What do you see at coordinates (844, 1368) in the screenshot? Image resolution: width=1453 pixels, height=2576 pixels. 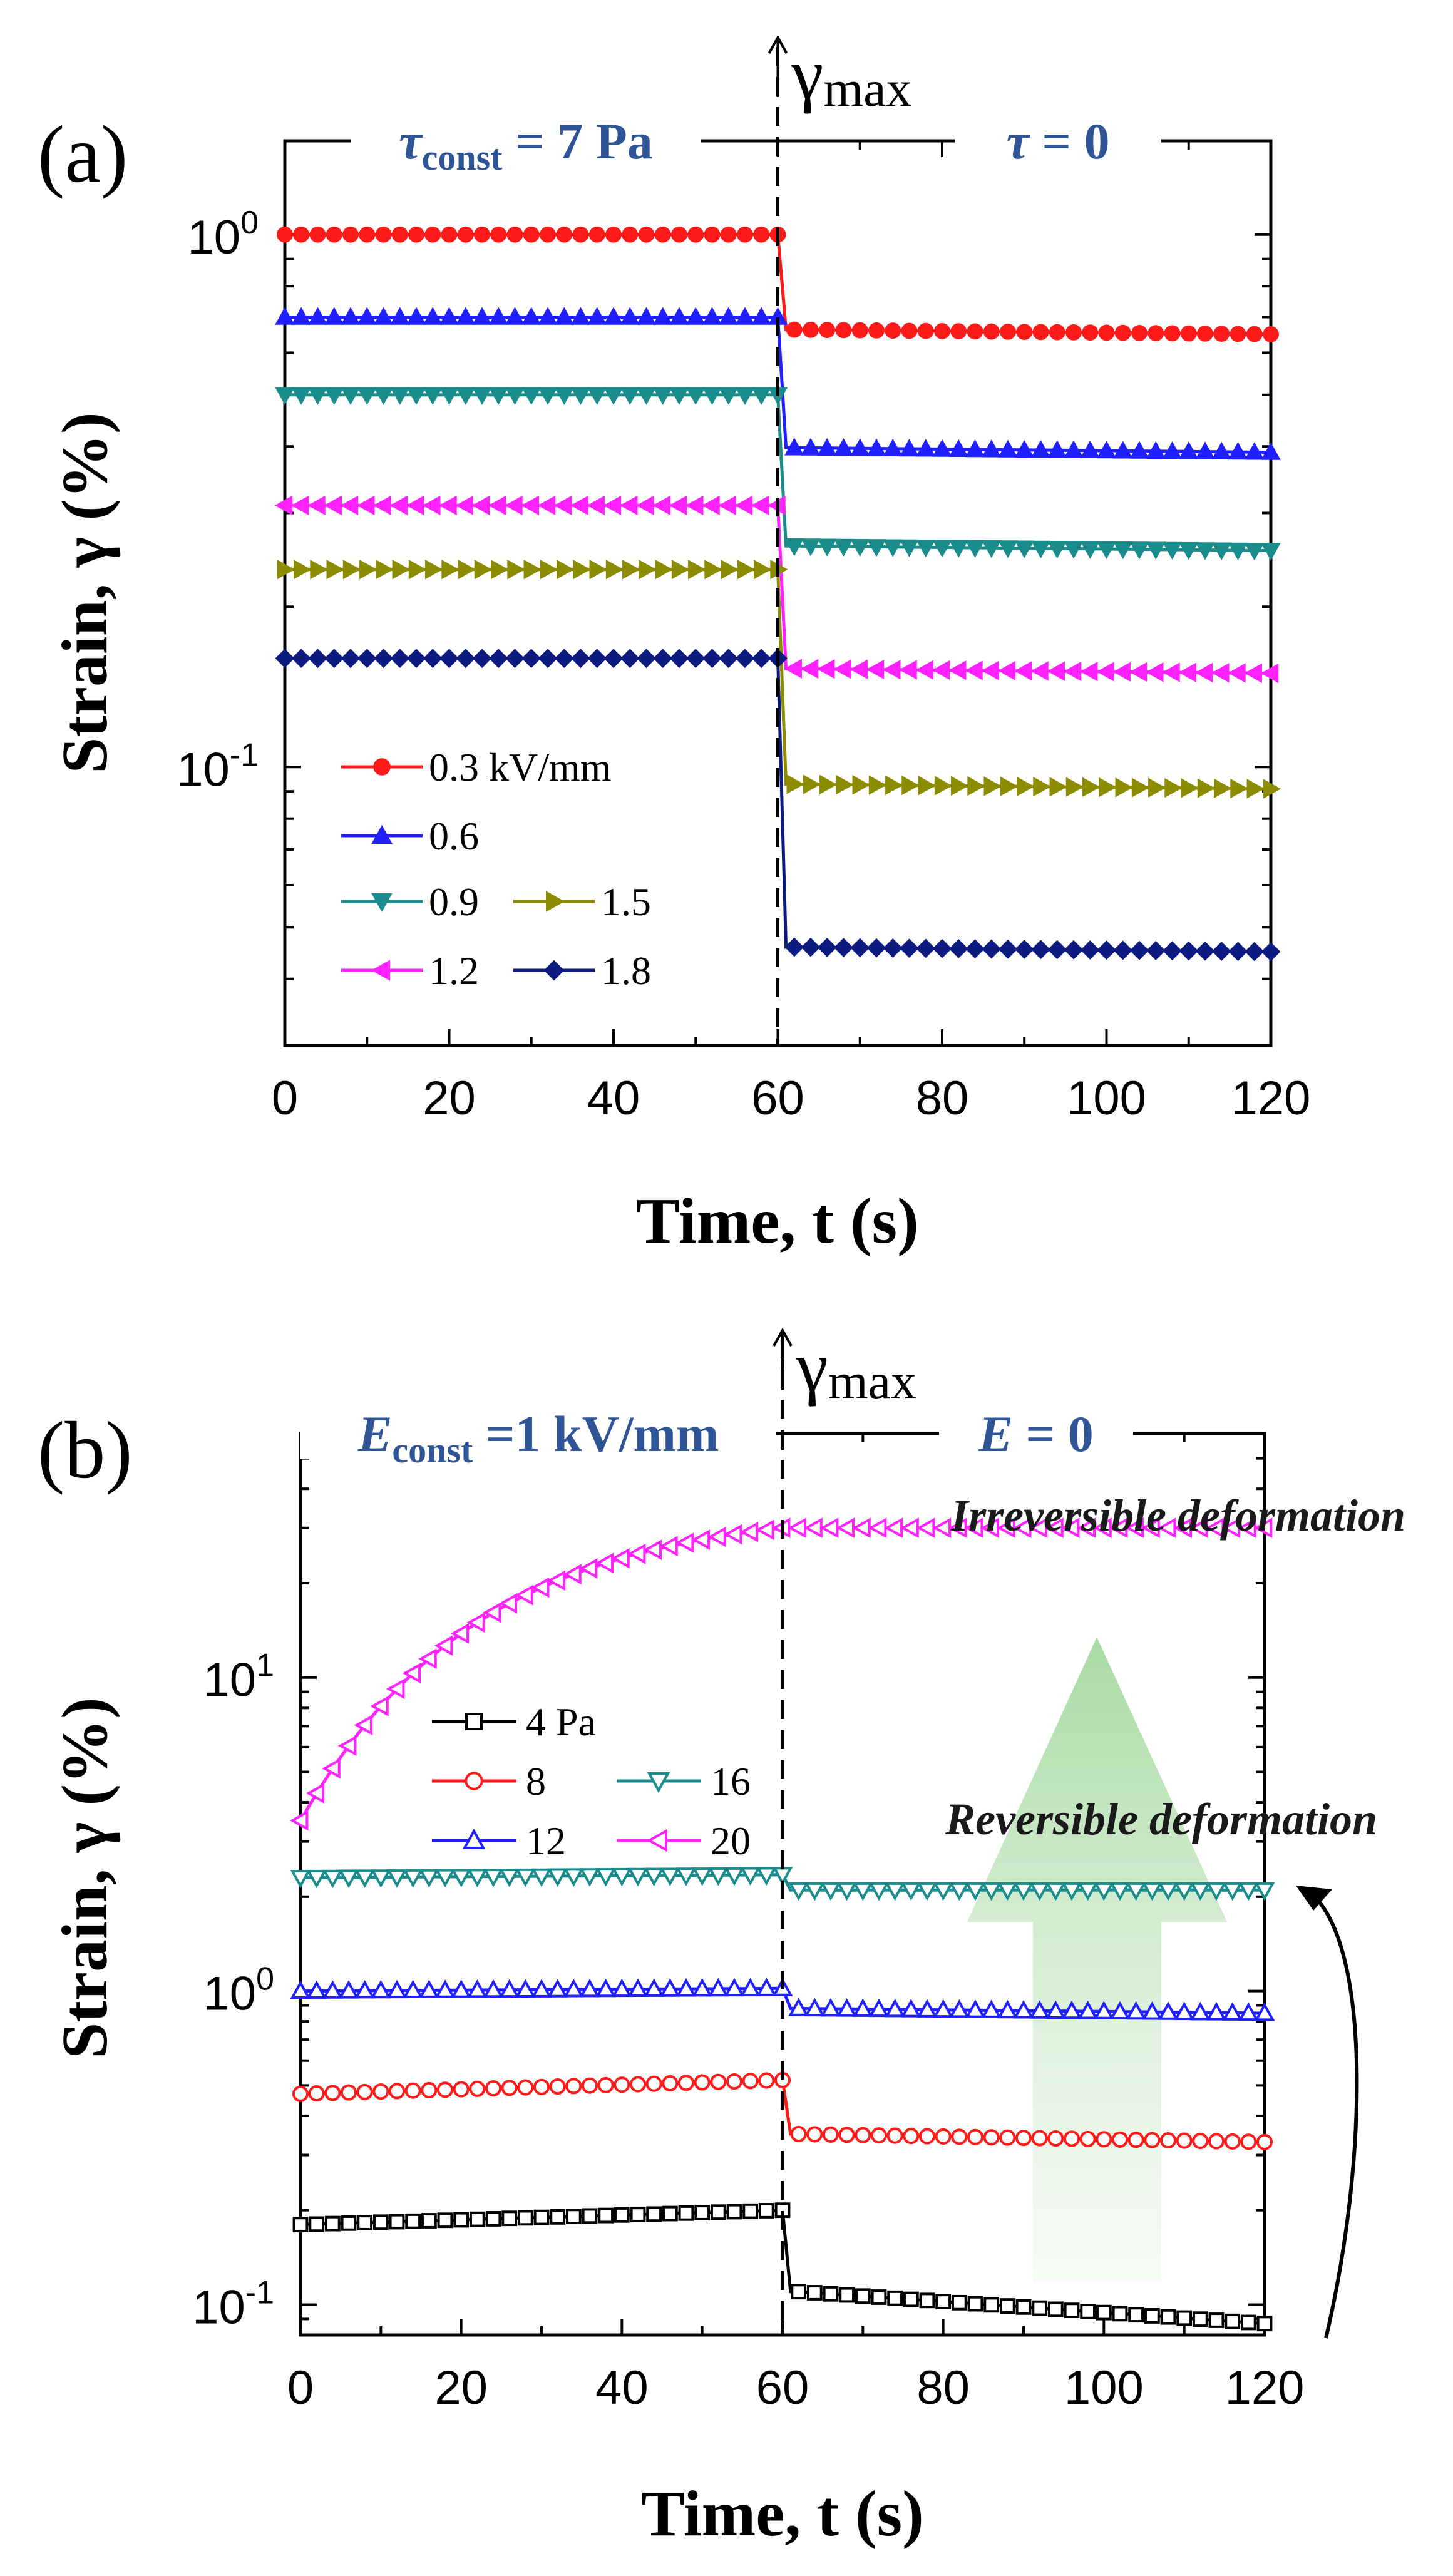 I see `panel-b-gamma-max-label: γmax` at bounding box center [844, 1368].